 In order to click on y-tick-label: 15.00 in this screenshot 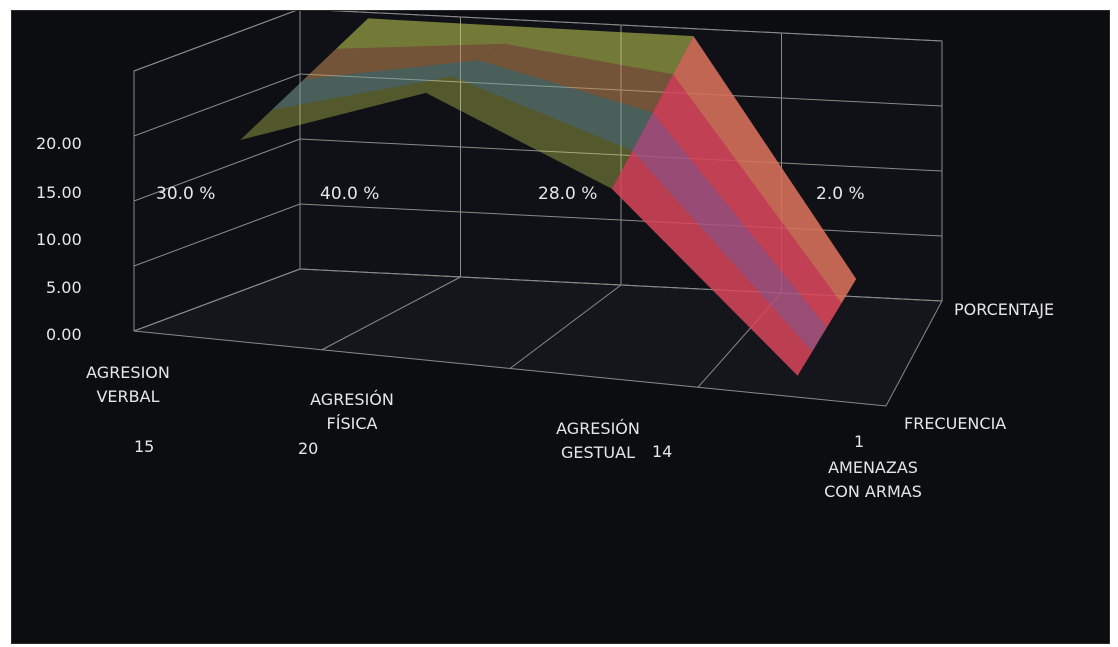, I will do `click(59, 192)`.